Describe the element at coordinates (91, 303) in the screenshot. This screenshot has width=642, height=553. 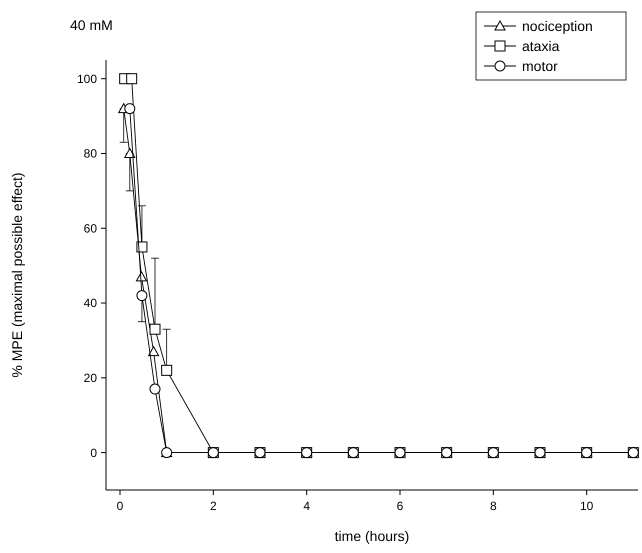
I see `y-tick-label: 40` at that location.